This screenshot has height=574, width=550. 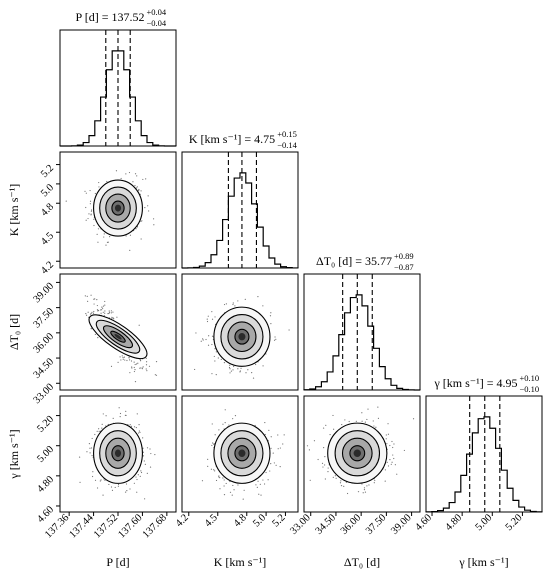 I want to click on panel-frame-K-dT0, so click(x=240, y=332).